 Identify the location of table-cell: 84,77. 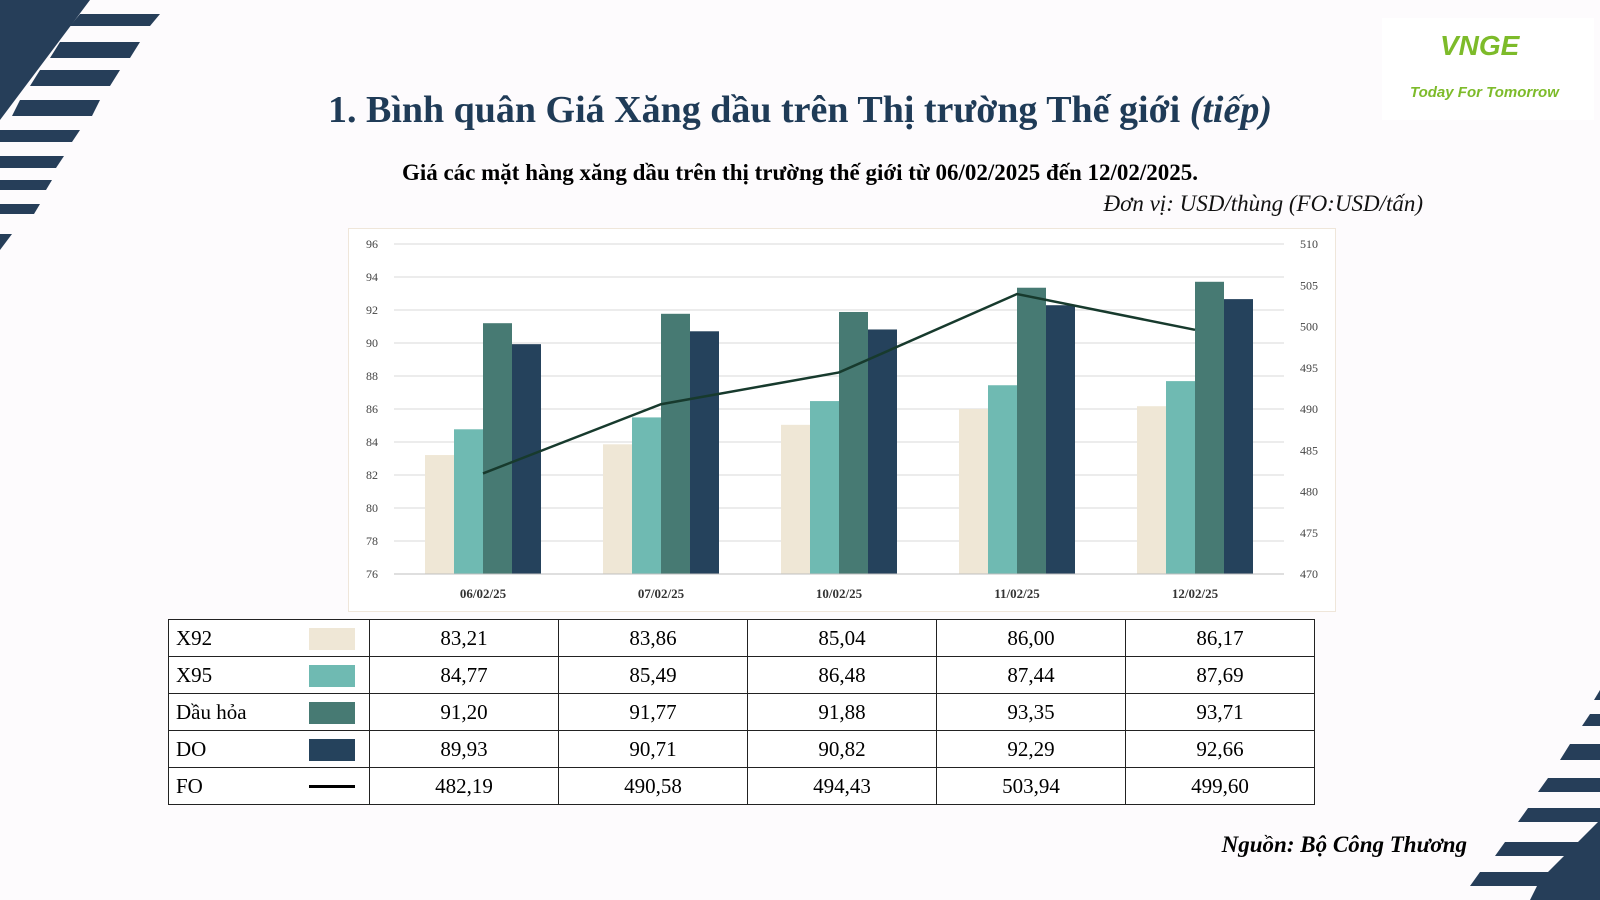
(464, 675).